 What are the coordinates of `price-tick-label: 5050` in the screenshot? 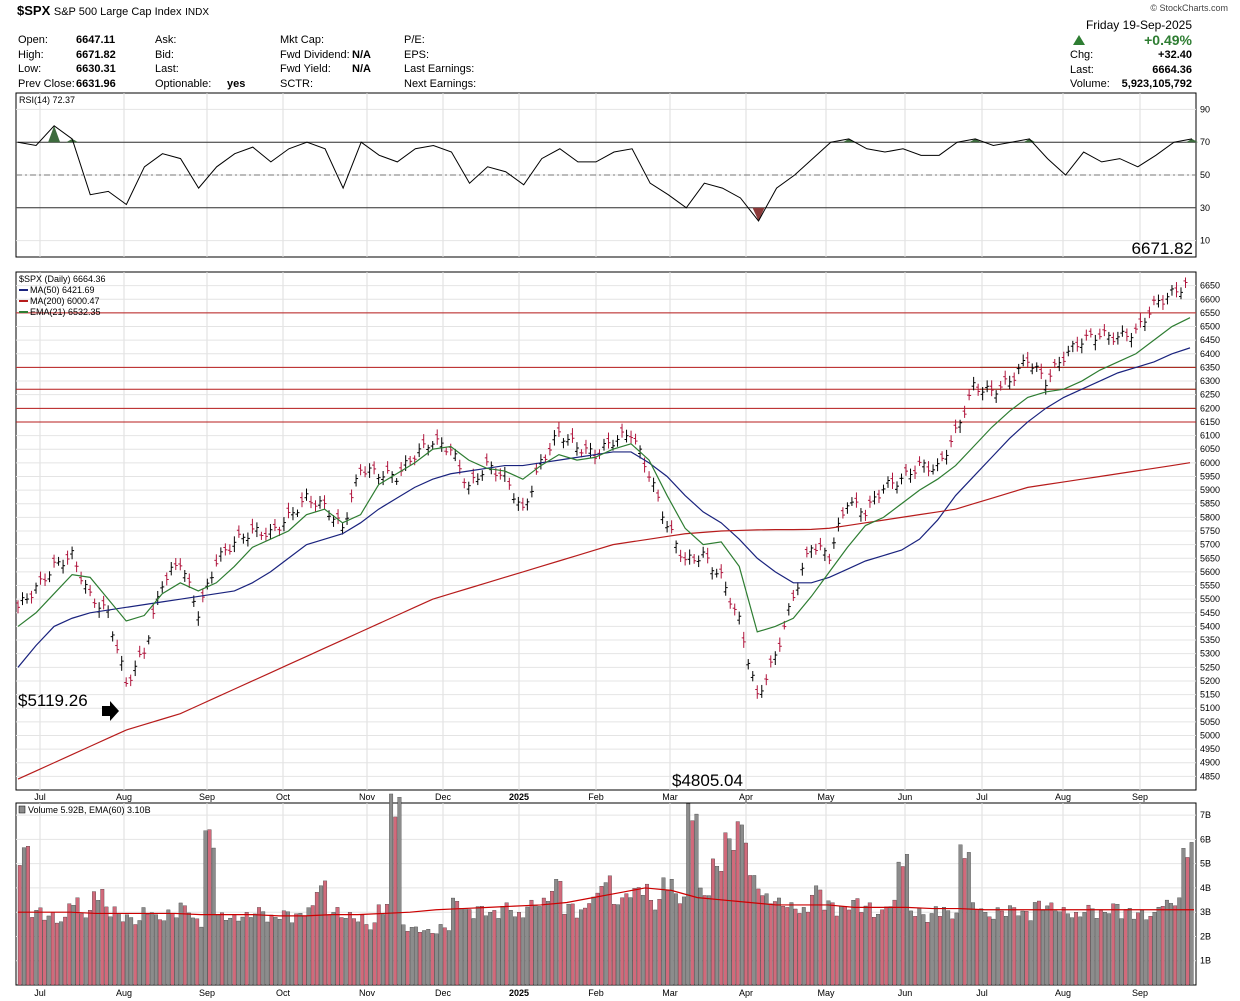 It's located at (1210, 722).